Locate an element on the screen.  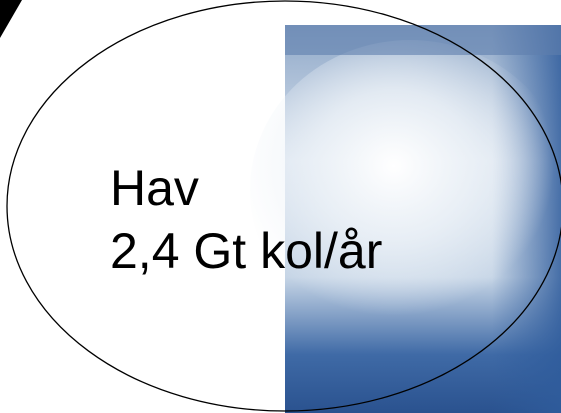
label-flux: 2,4 Gt kol/år is located at coordinates (246, 251).